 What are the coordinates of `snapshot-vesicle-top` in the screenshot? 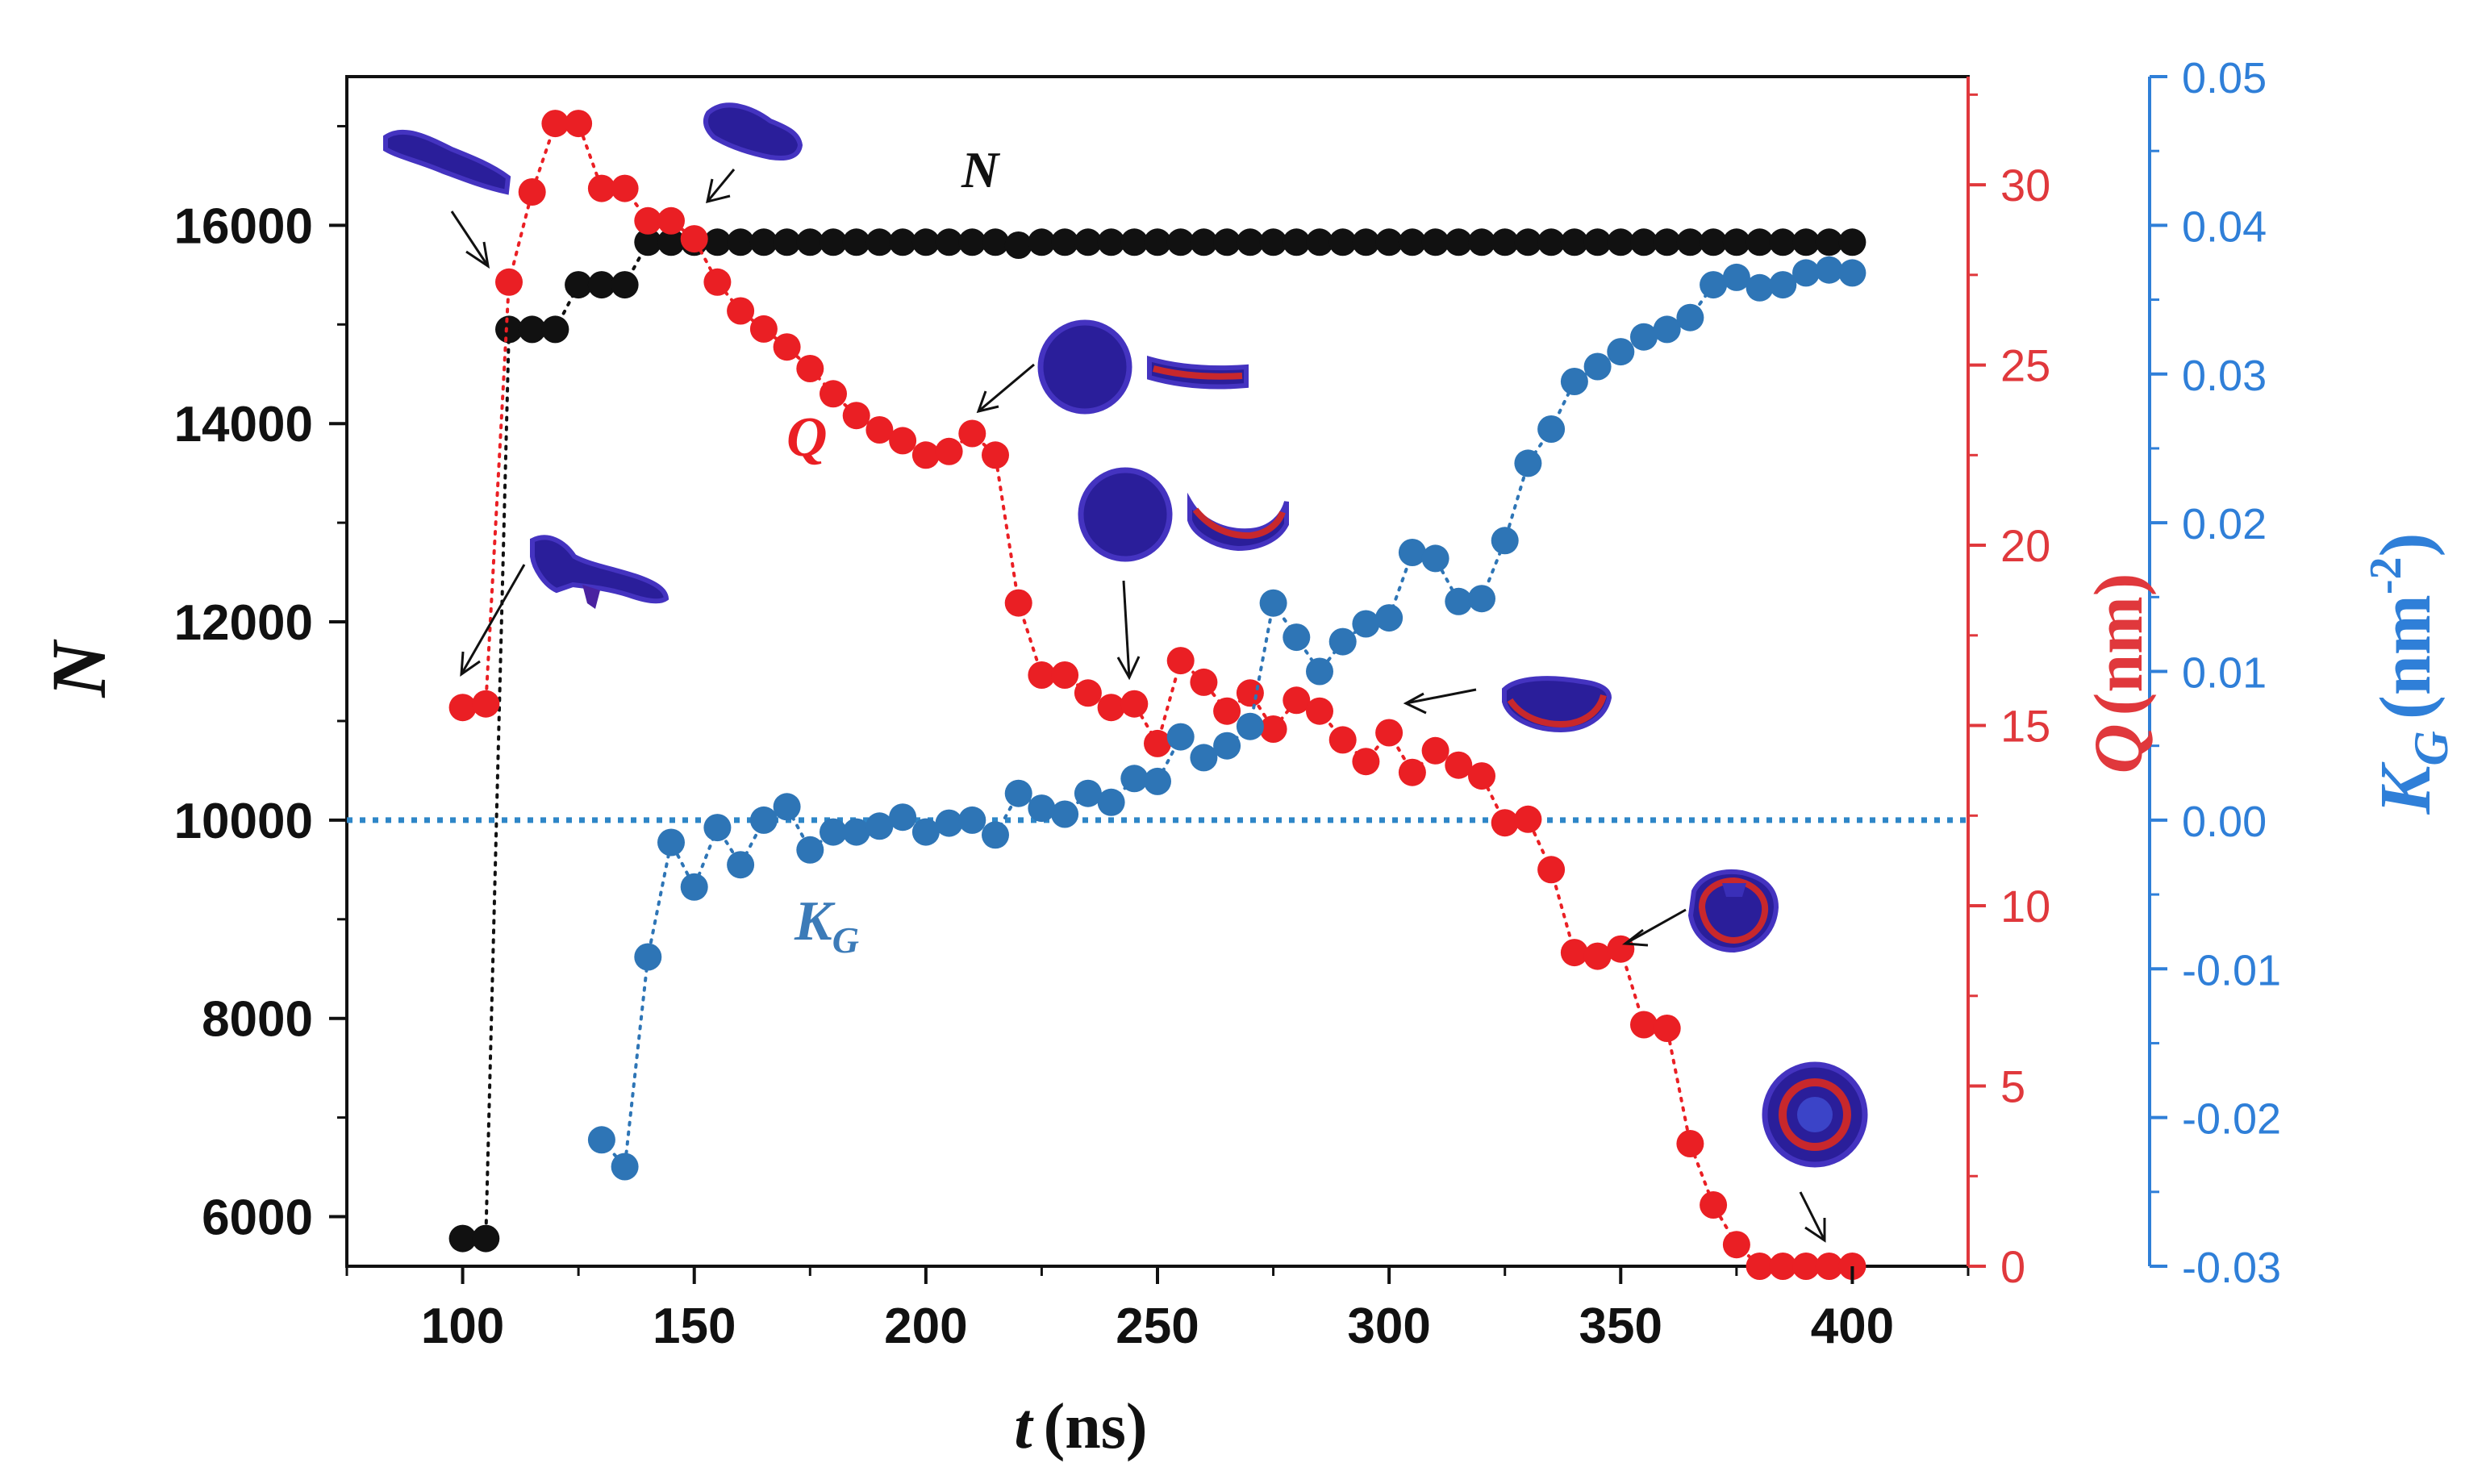 It's located at (1815, 1114).